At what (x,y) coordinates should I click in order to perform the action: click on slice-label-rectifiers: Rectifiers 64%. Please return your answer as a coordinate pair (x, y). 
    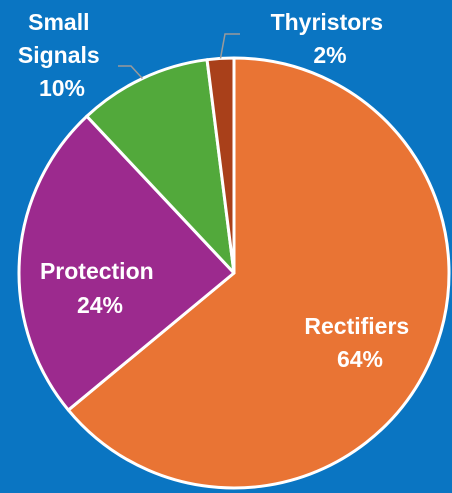
    Looking at the image, I should click on (359, 342).